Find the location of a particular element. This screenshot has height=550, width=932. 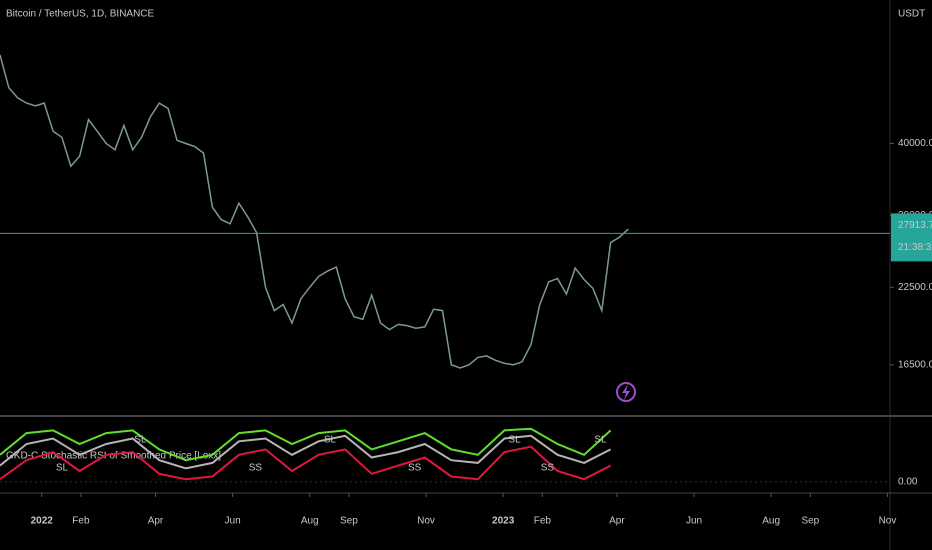

currency-label: USDT is located at coordinates (911, 14).